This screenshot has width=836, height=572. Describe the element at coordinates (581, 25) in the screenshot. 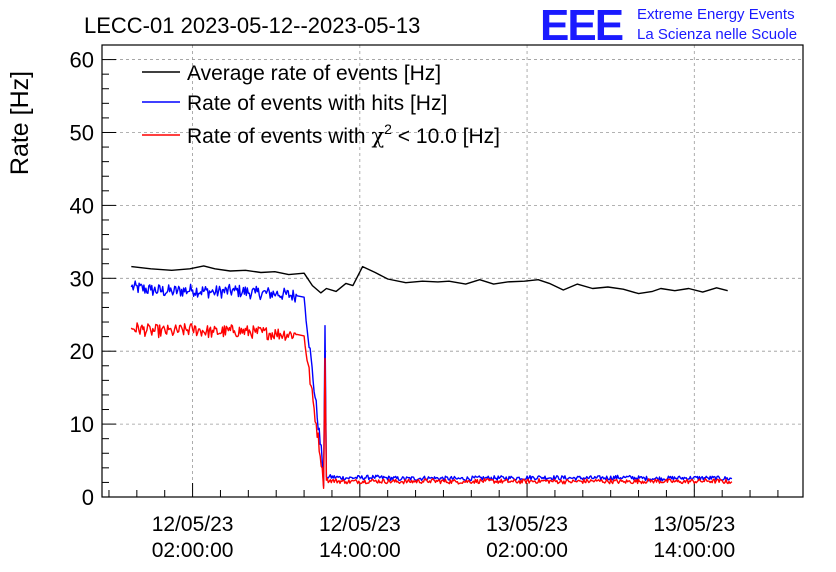

I see `eee-logo-text: EEE` at that location.